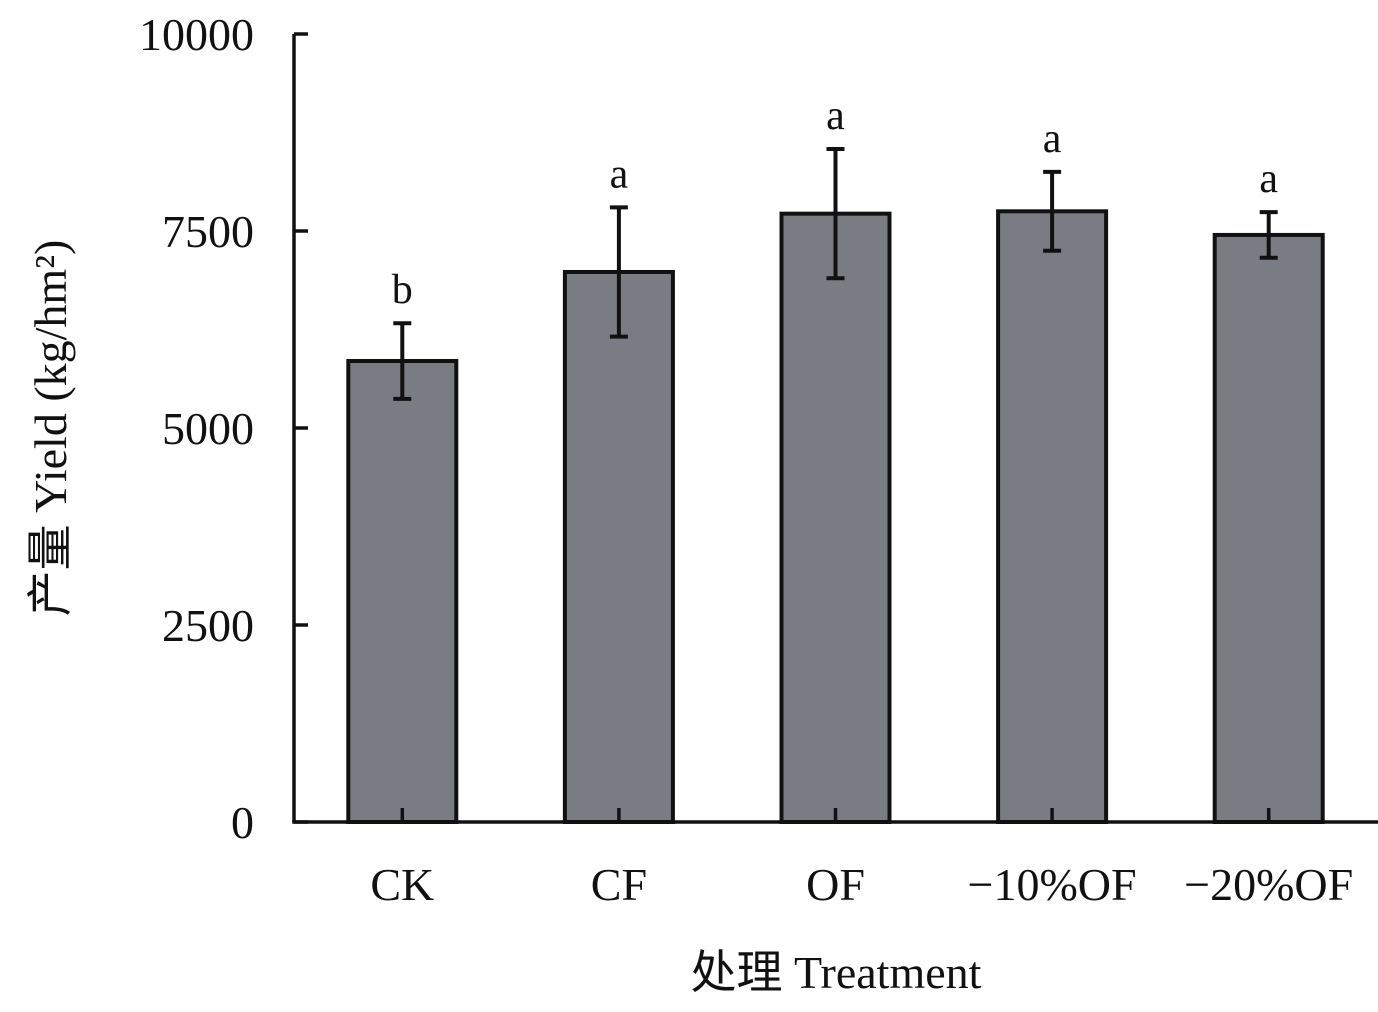 The image size is (1378, 1012). Describe the element at coordinates (208, 428) in the screenshot. I see `y-tick-label: 5000` at that location.